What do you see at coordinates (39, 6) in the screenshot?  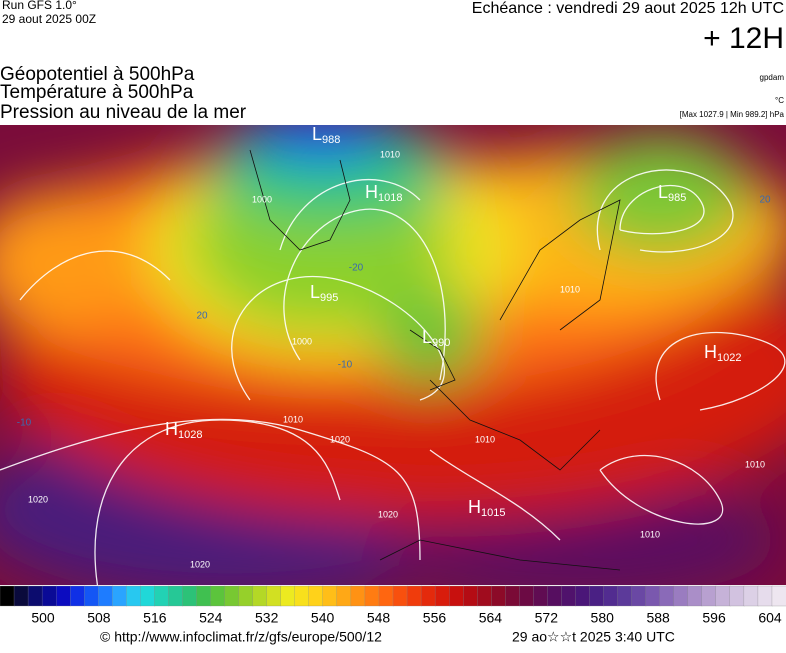 I see `run: Run GFS 1.0°` at bounding box center [39, 6].